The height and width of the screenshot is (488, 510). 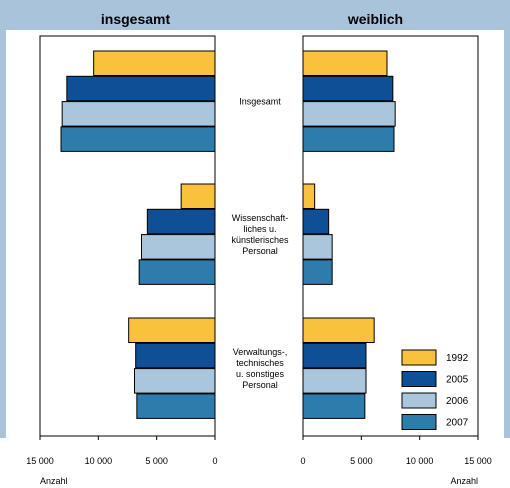 What do you see at coordinates (419, 400) in the screenshot?
I see `legend-swatch-2006` at bounding box center [419, 400].